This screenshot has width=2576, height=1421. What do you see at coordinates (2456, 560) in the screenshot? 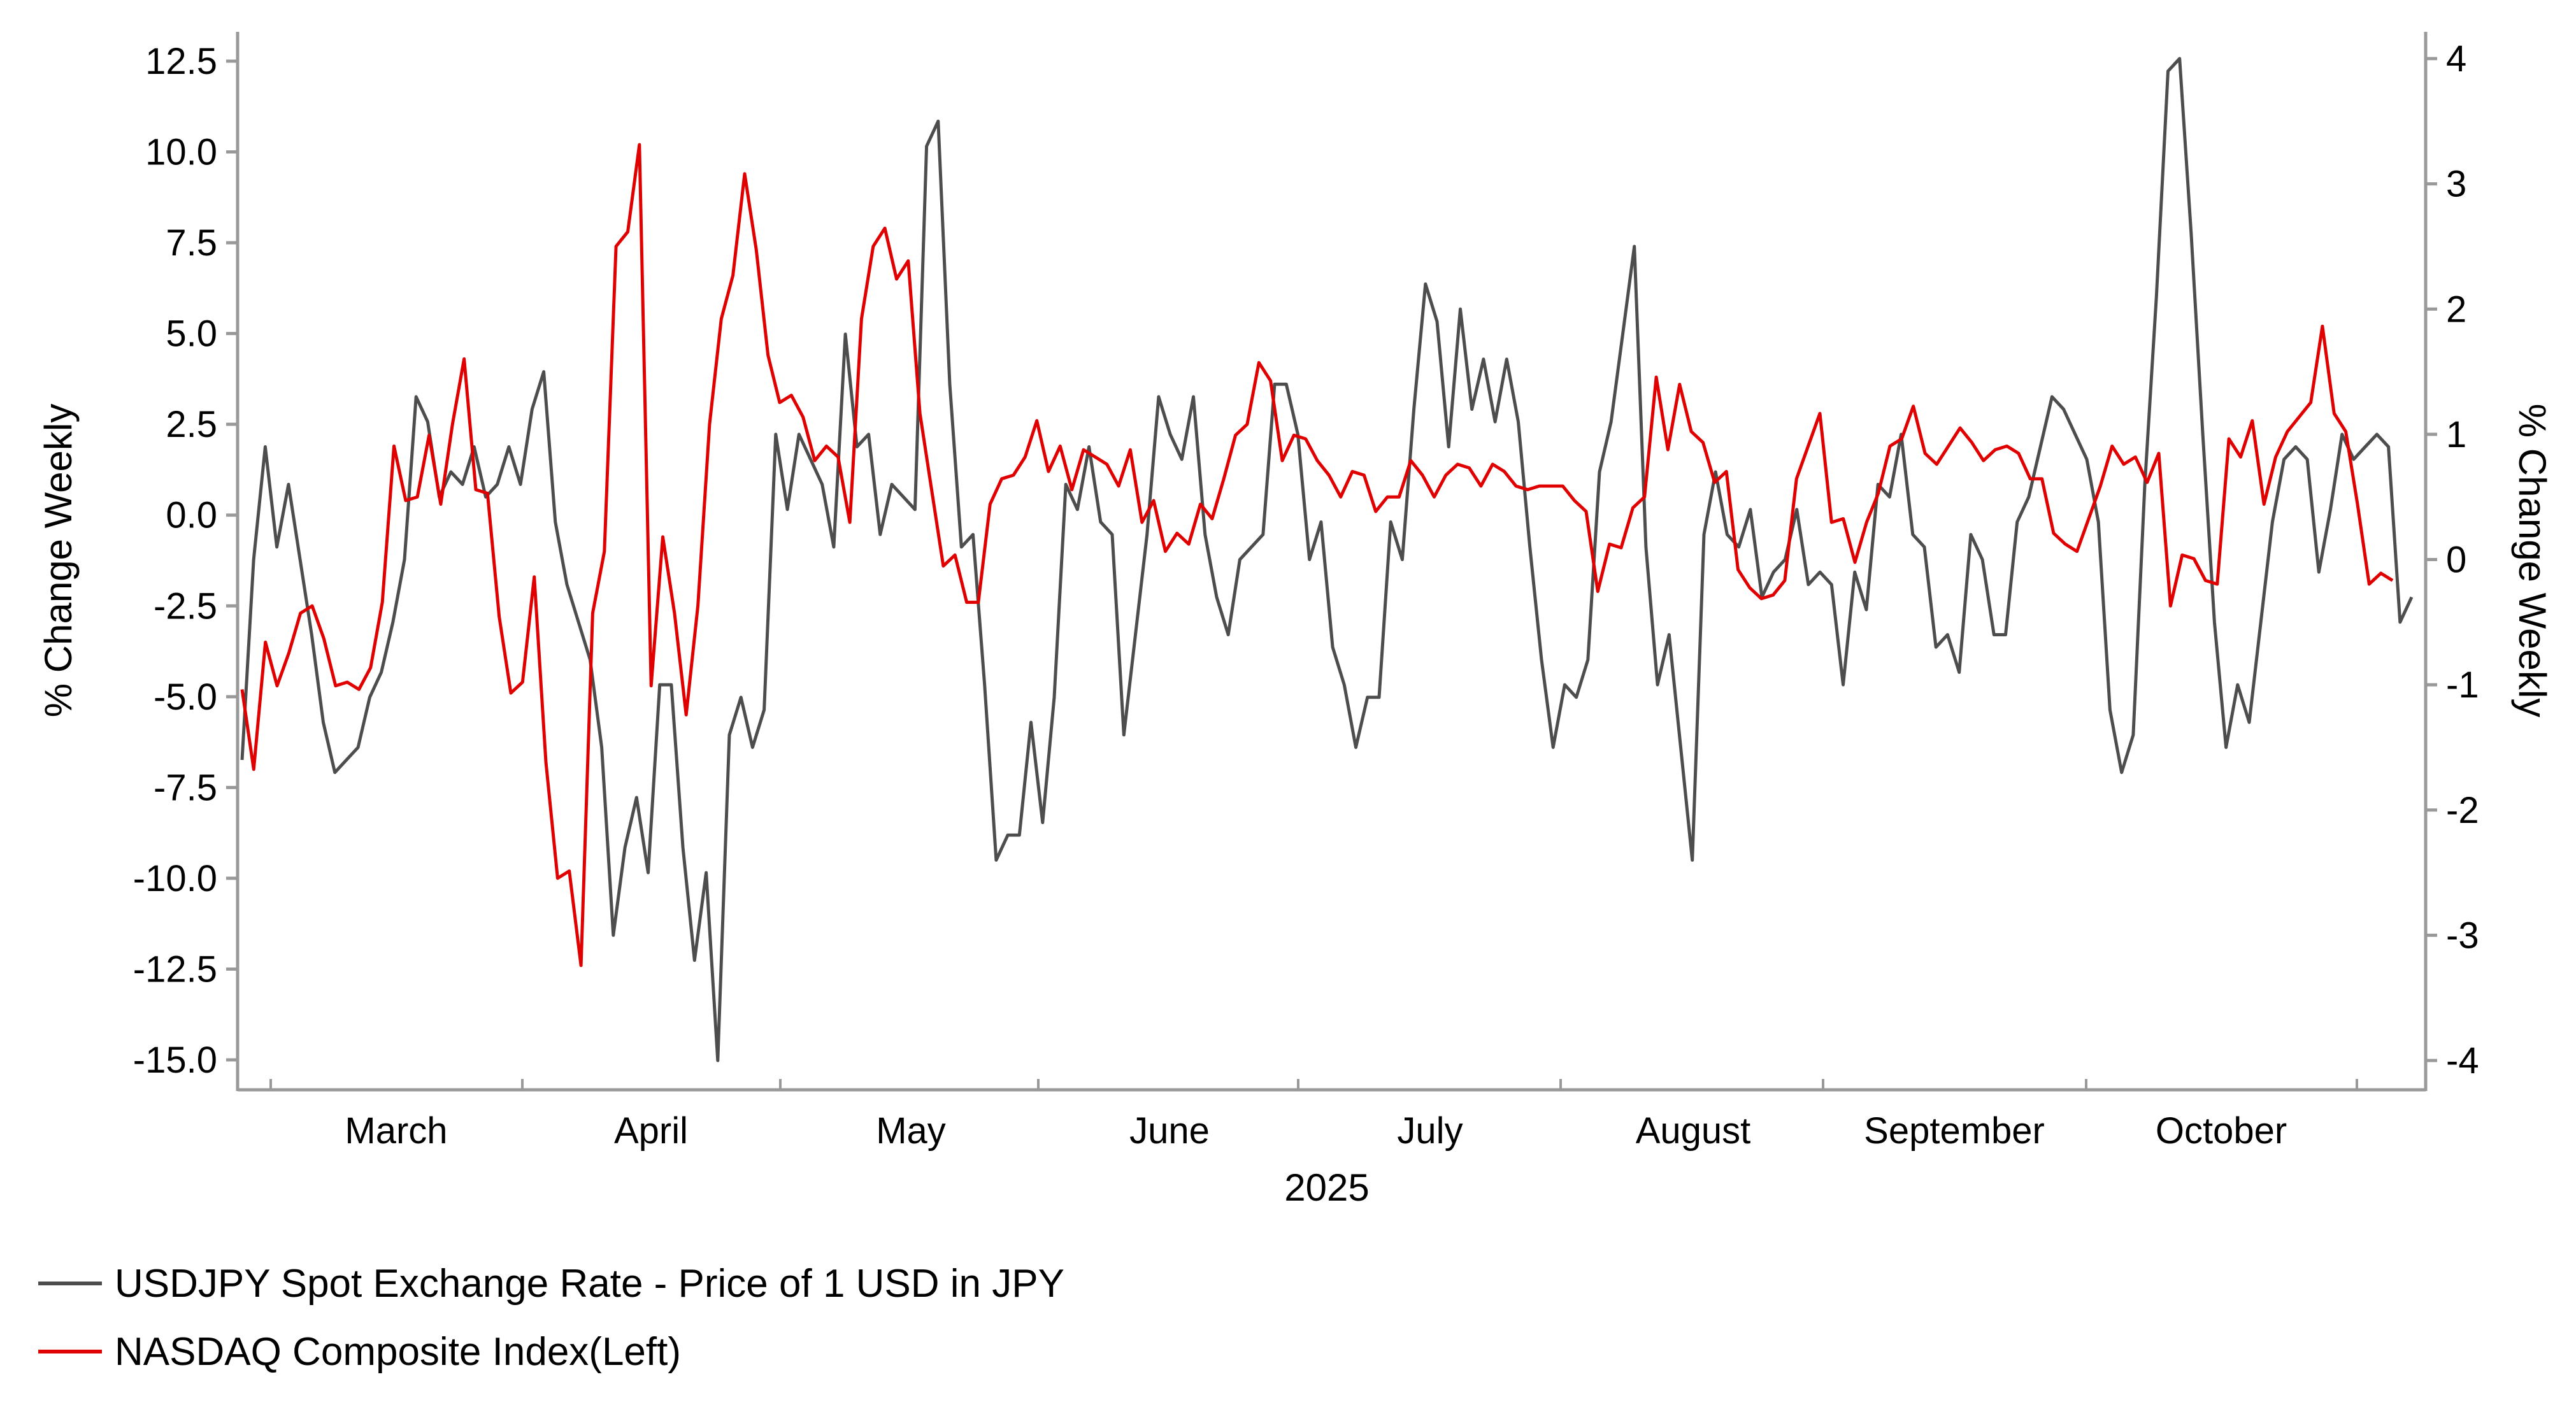
I see `right-tick-label: 0` at bounding box center [2456, 560].